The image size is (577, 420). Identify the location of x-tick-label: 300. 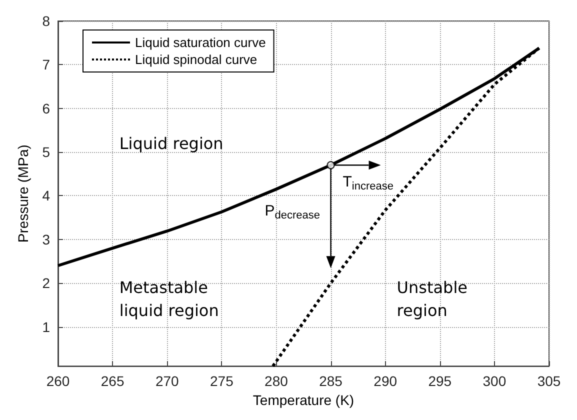
(494, 381).